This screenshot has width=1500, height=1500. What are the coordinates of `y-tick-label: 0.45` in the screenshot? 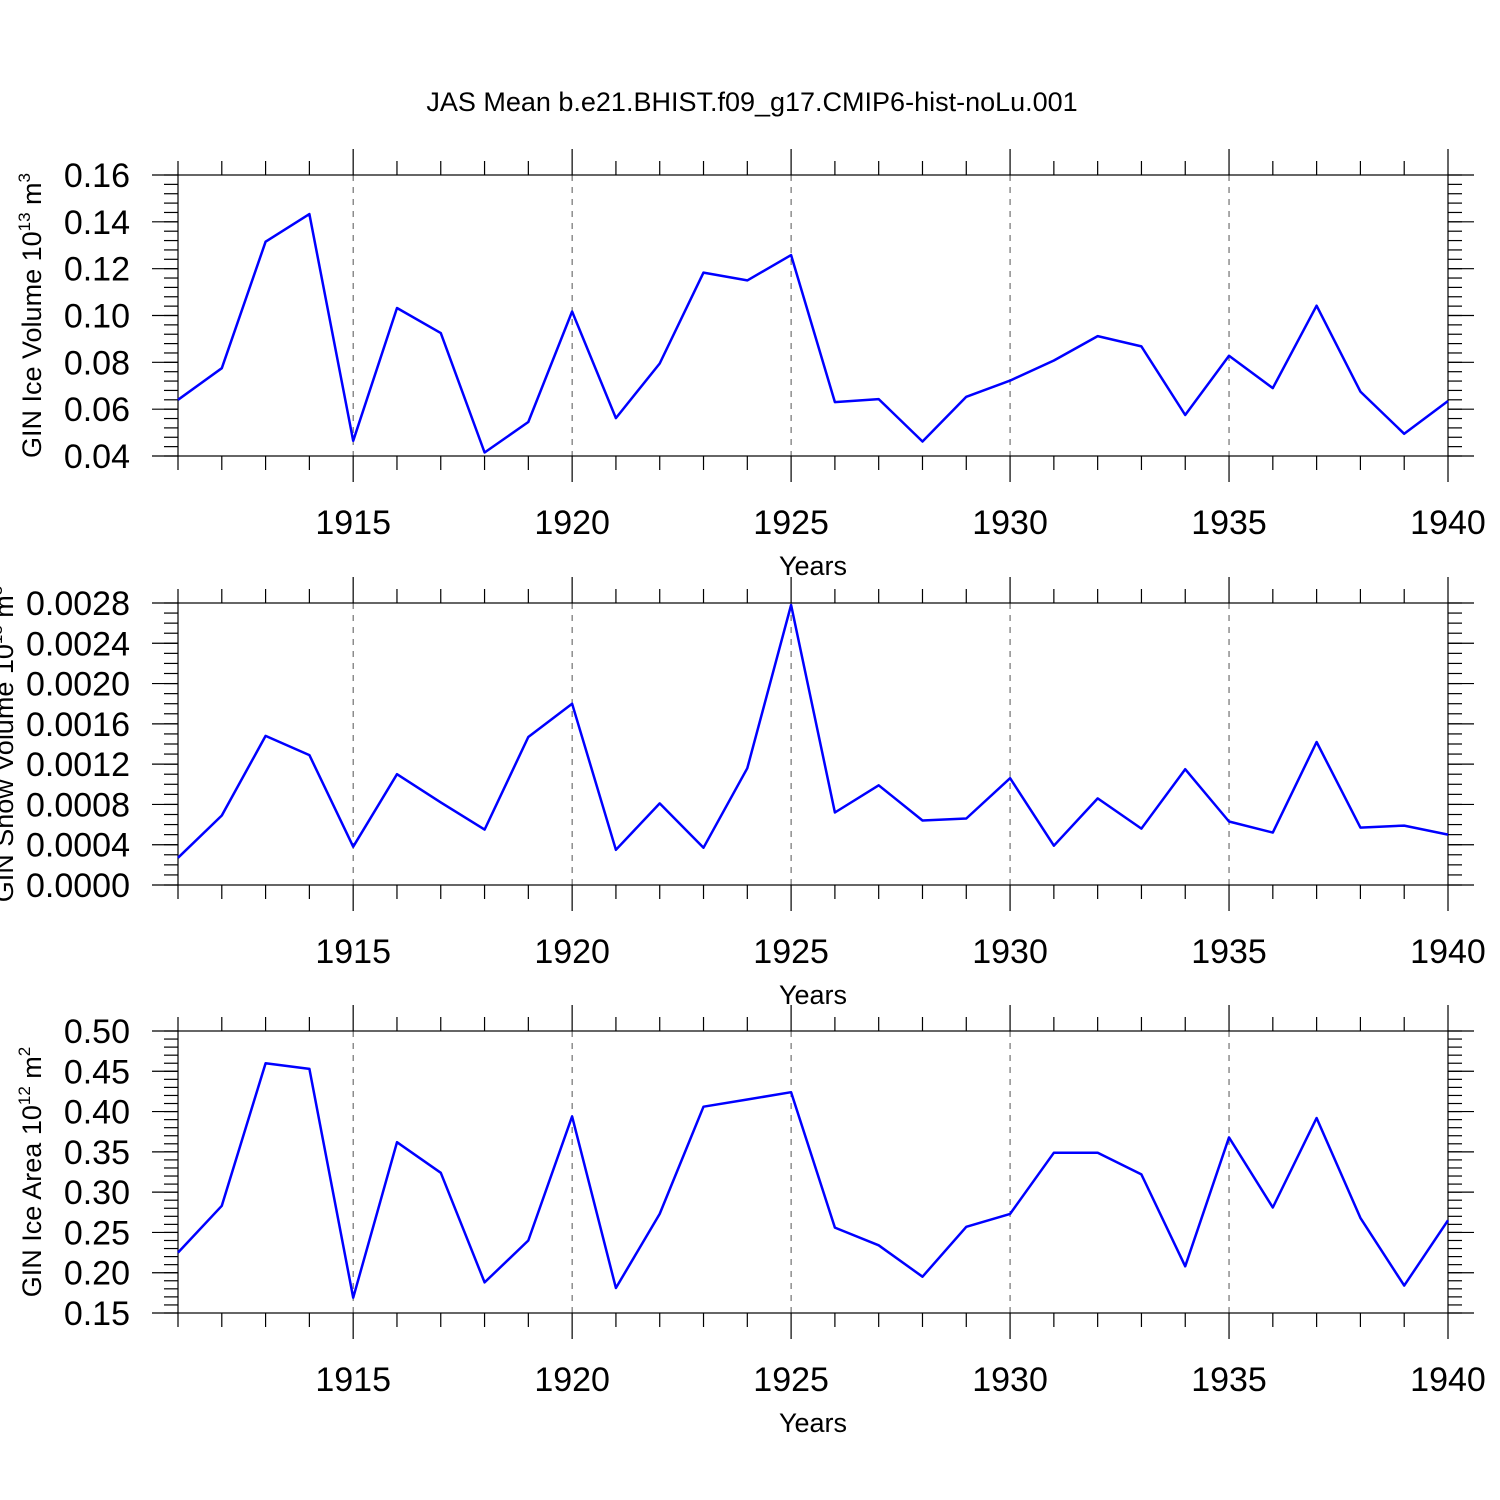 It's located at (97, 1072).